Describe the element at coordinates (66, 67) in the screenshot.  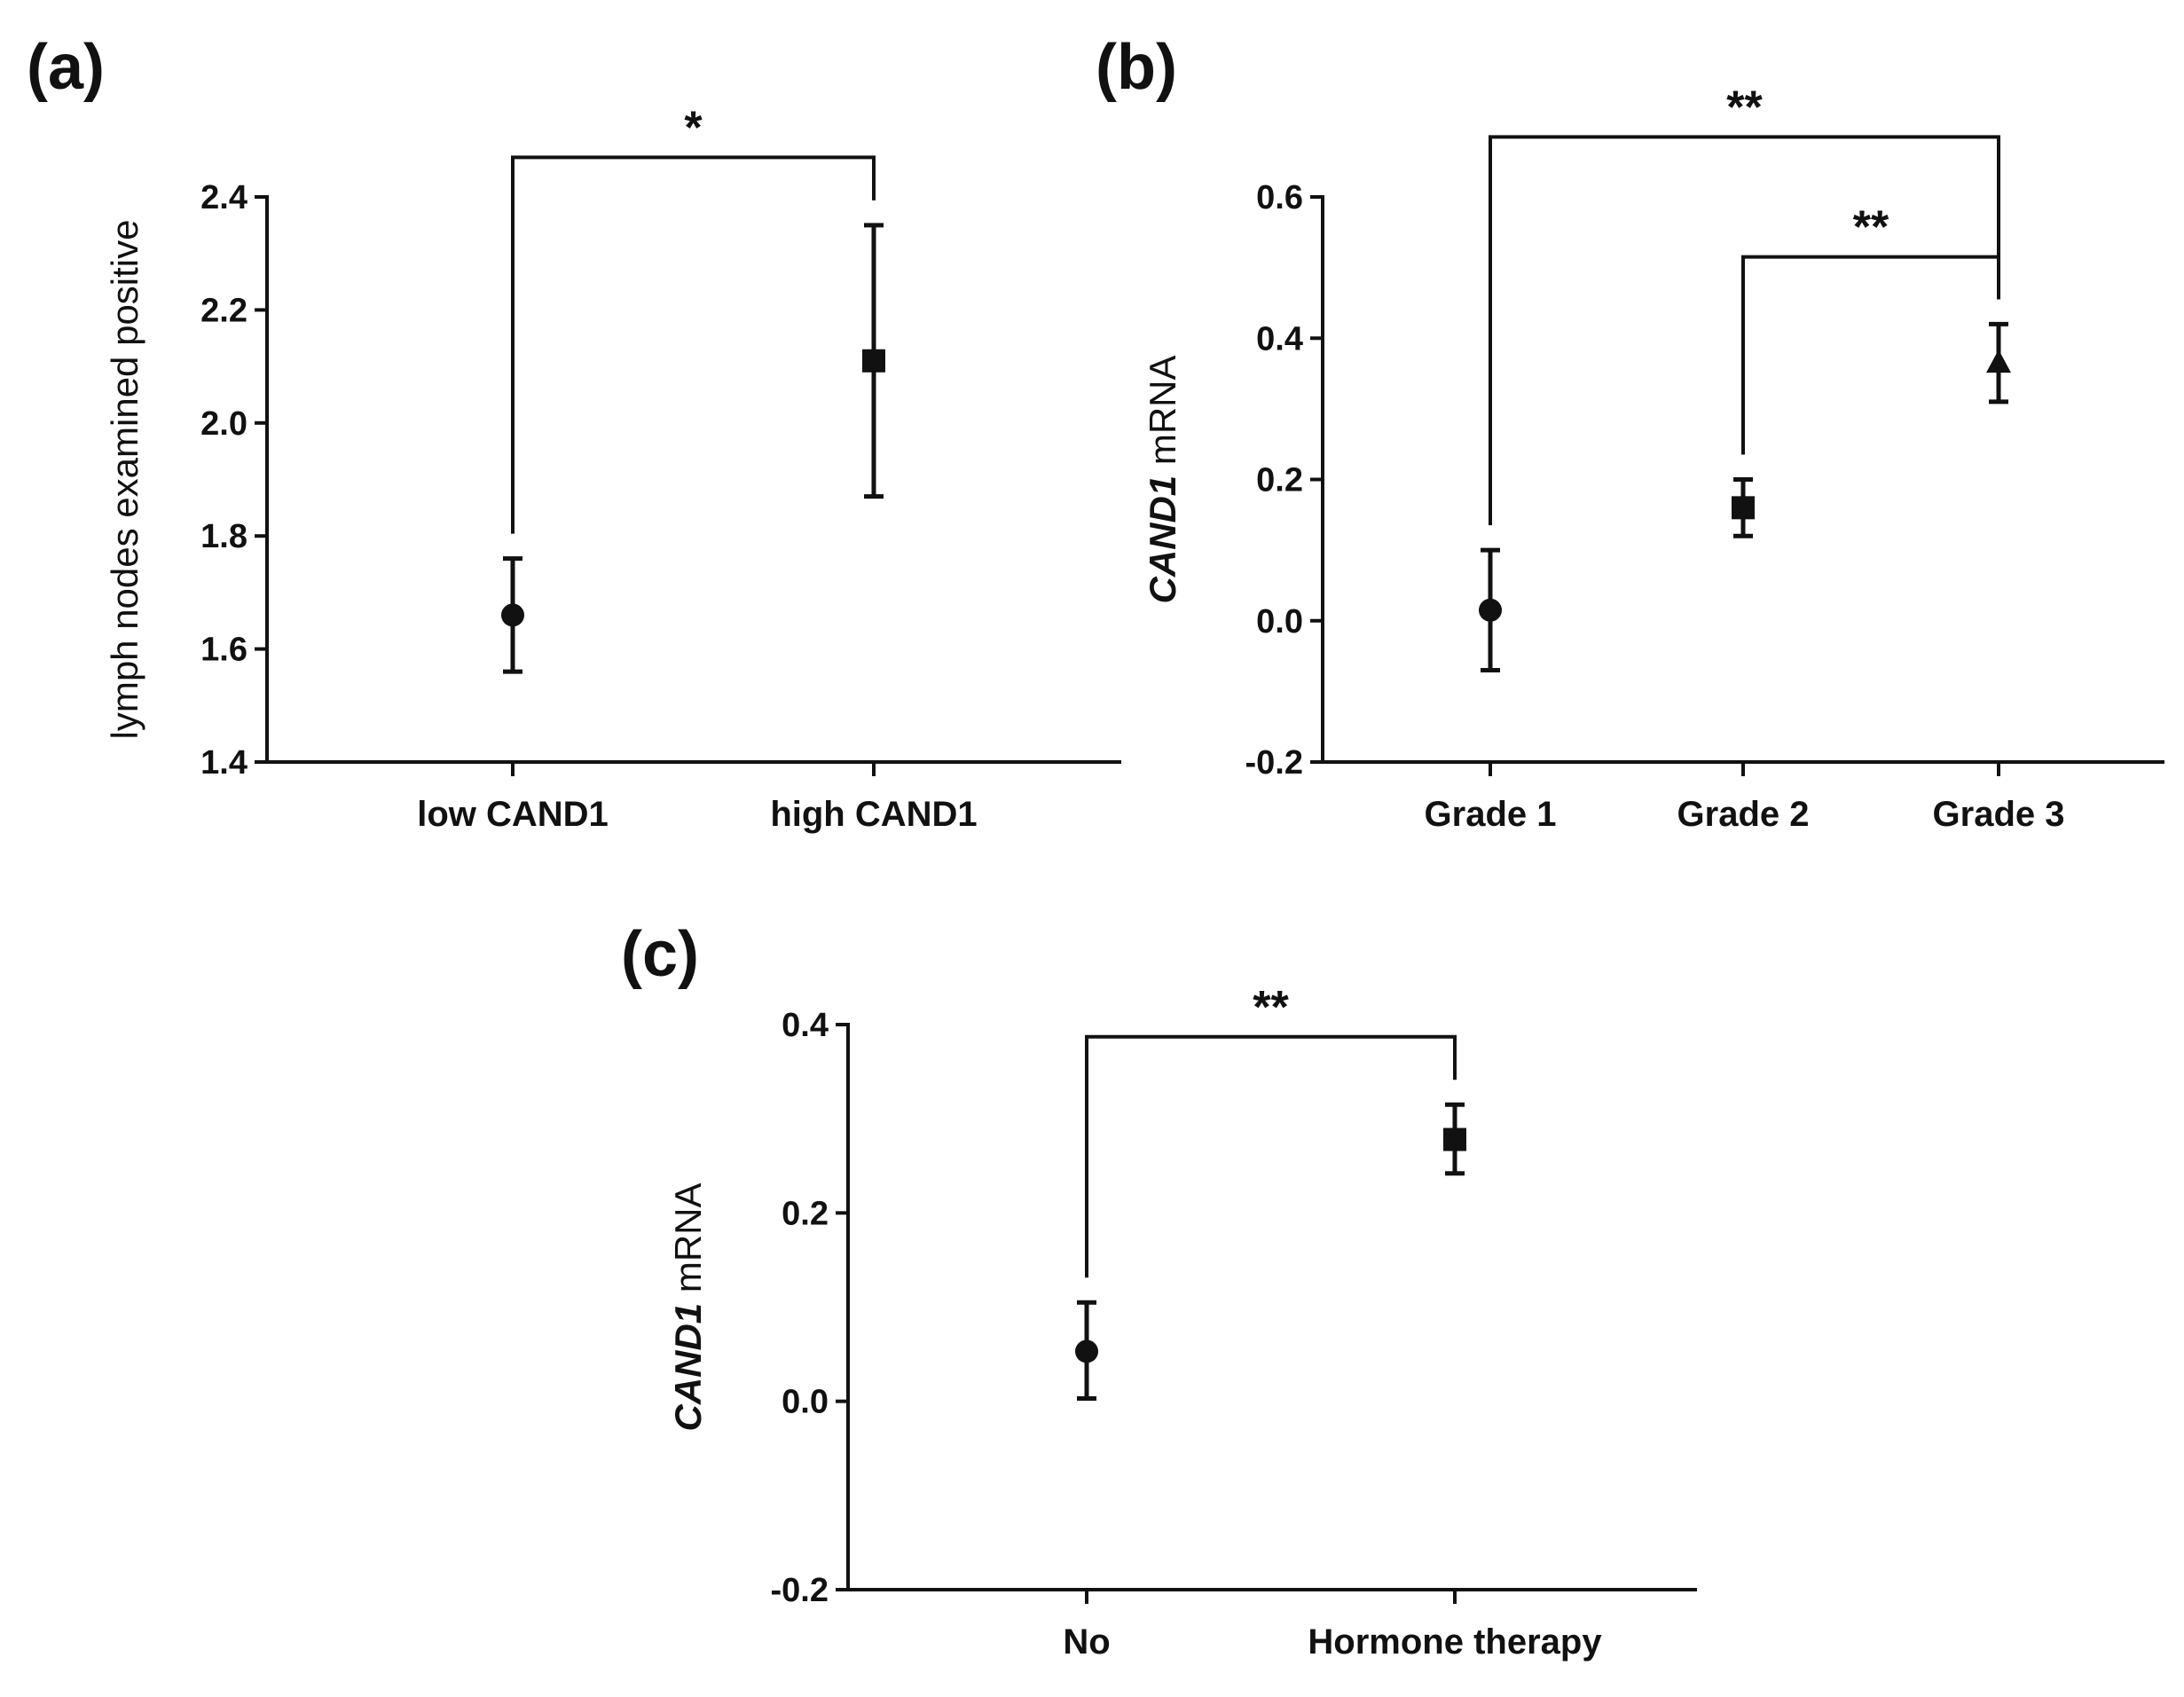
I see `panel-label: (a)` at that location.